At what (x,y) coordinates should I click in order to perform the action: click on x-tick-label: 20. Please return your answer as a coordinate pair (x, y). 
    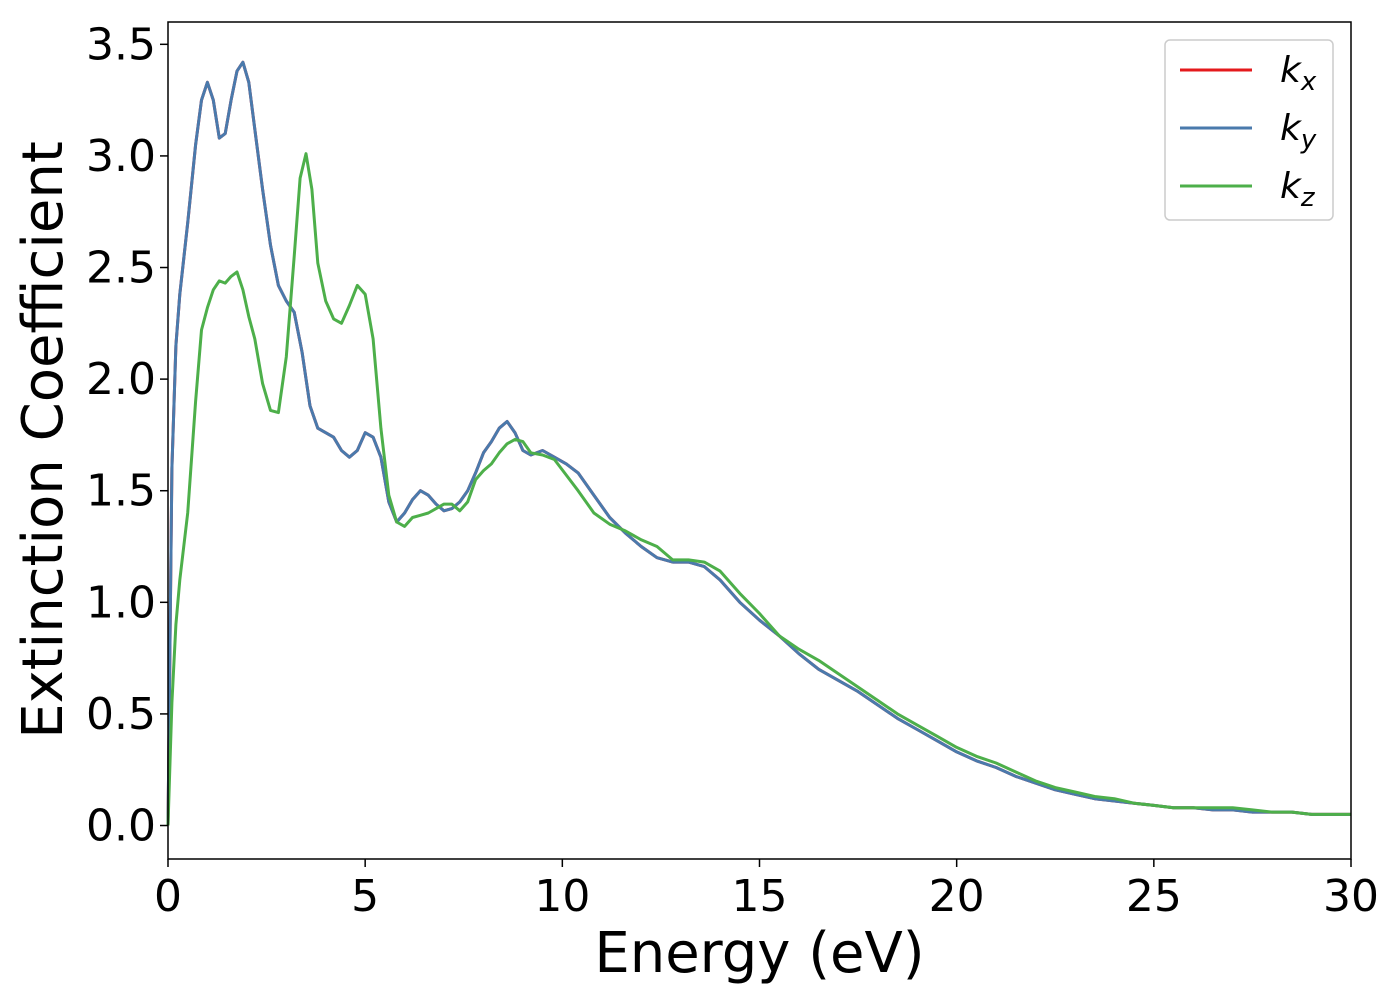
    Looking at the image, I should click on (957, 896).